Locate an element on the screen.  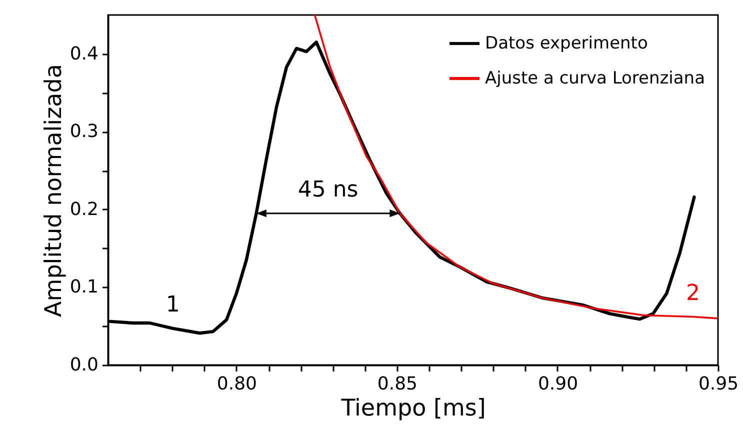
annotation: 45 ns is located at coordinates (328, 189).